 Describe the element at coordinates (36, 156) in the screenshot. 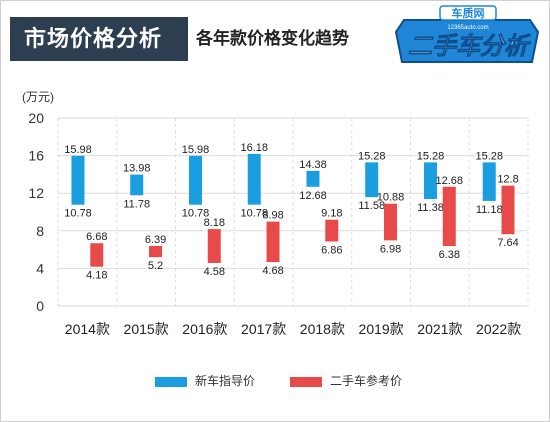

I see `y-tick-label: 16` at that location.